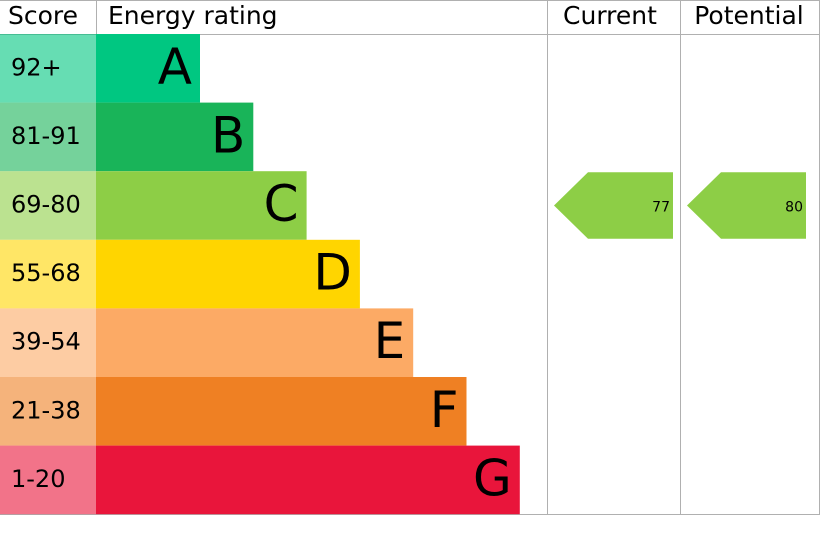 Image resolution: width=820 pixels, height=547 pixels. What do you see at coordinates (749, 15) in the screenshot?
I see `header-potential: Potential` at bounding box center [749, 15].